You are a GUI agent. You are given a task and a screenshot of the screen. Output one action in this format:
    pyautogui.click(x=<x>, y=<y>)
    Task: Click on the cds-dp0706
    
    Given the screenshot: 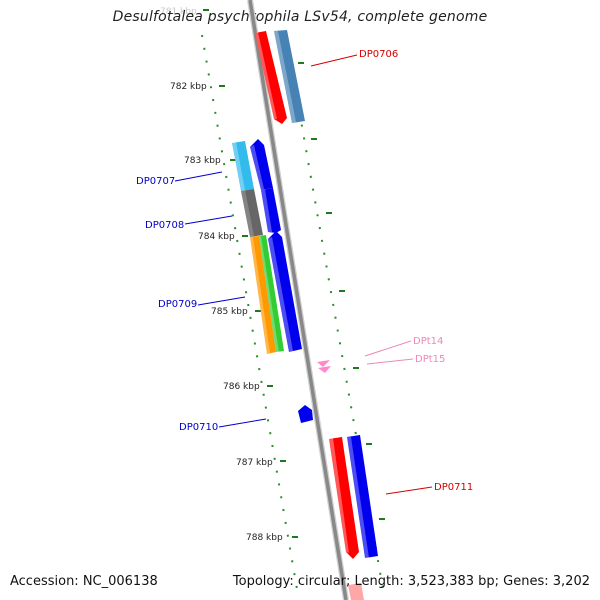 What is the action you would take?
    pyautogui.click(x=271, y=77)
    